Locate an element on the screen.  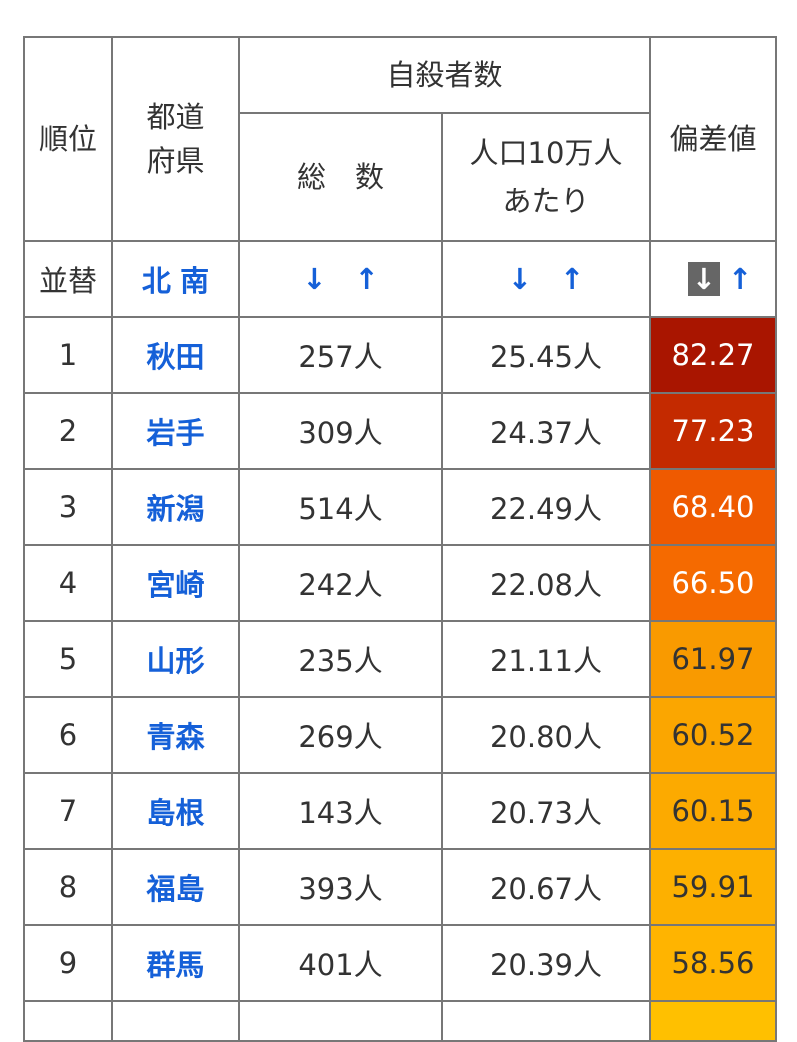
per-100k-cell: 20.73人 is located at coordinates (546, 811).